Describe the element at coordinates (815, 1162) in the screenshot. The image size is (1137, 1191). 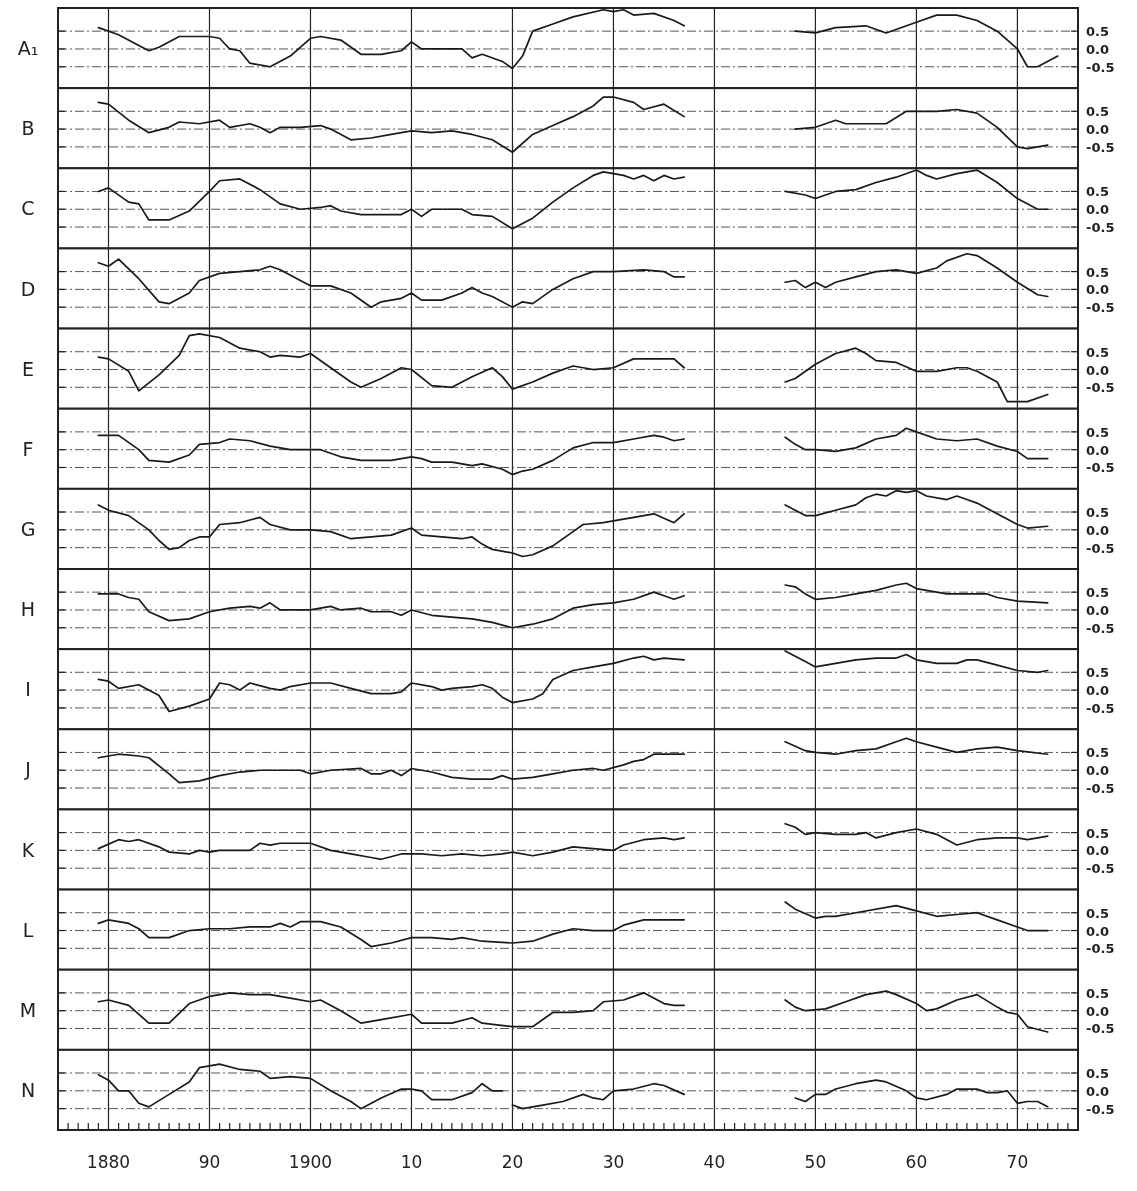
I see `x-tick-label: 50` at that location.